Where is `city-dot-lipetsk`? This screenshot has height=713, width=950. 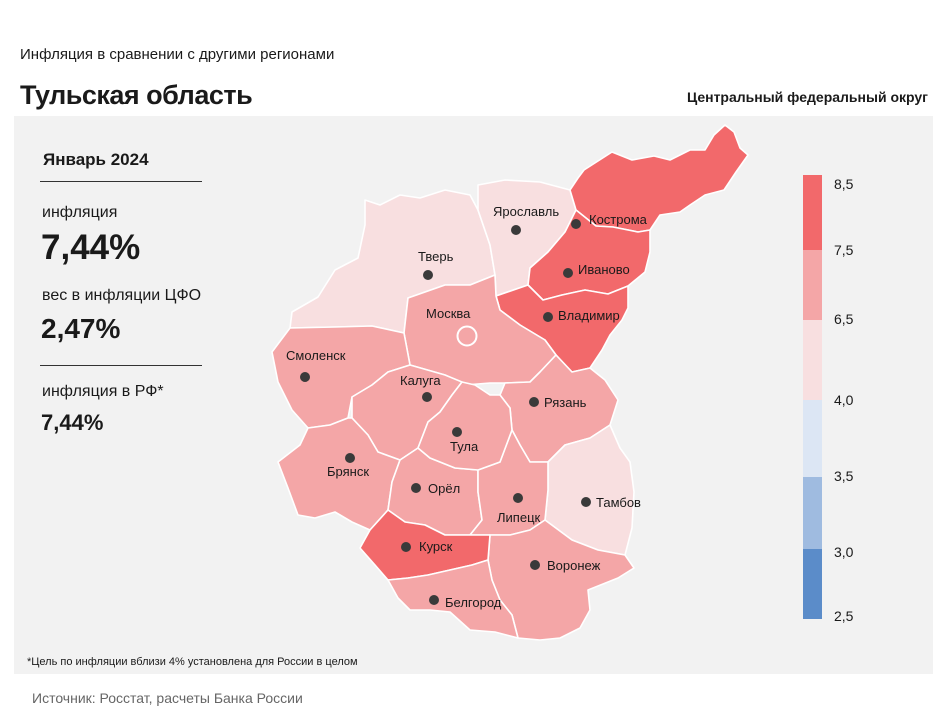 city-dot-lipetsk is located at coordinates (518, 498).